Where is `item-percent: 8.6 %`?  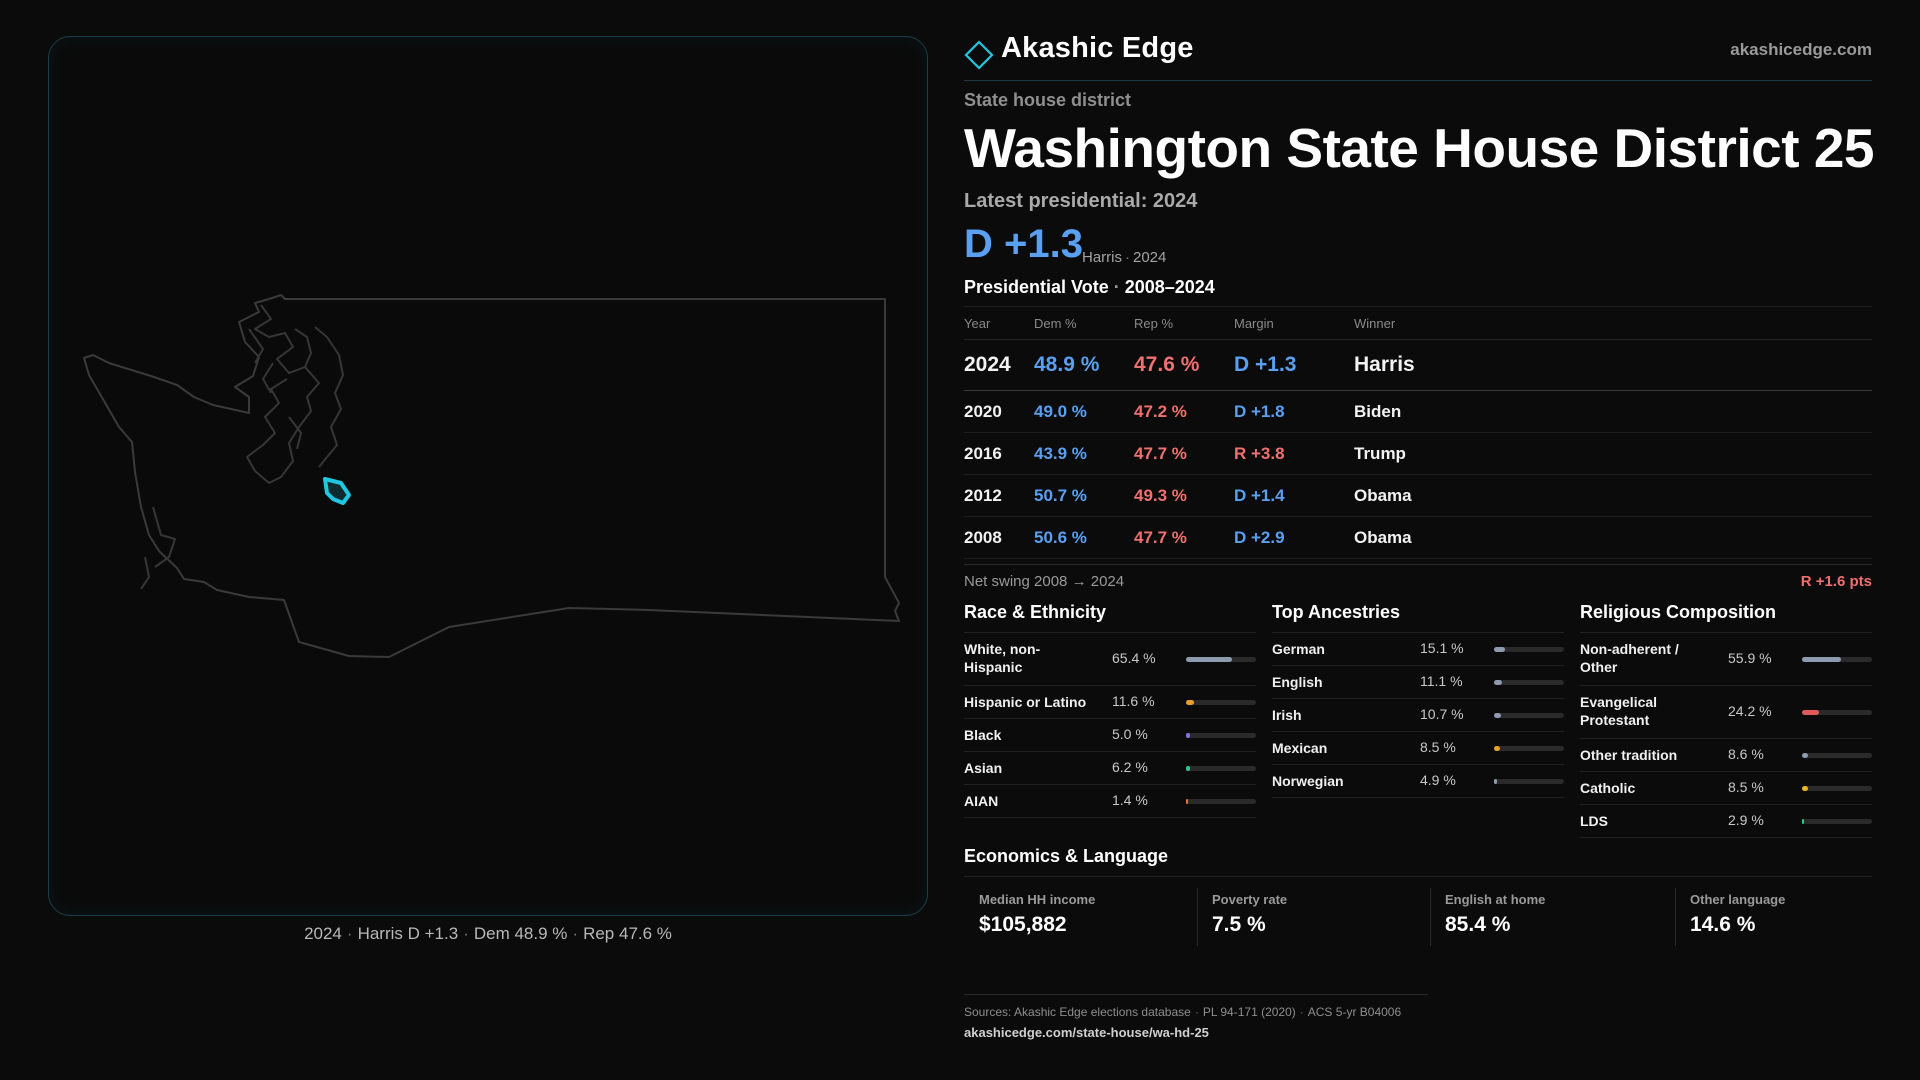 item-percent: 8.6 % is located at coordinates (1746, 754).